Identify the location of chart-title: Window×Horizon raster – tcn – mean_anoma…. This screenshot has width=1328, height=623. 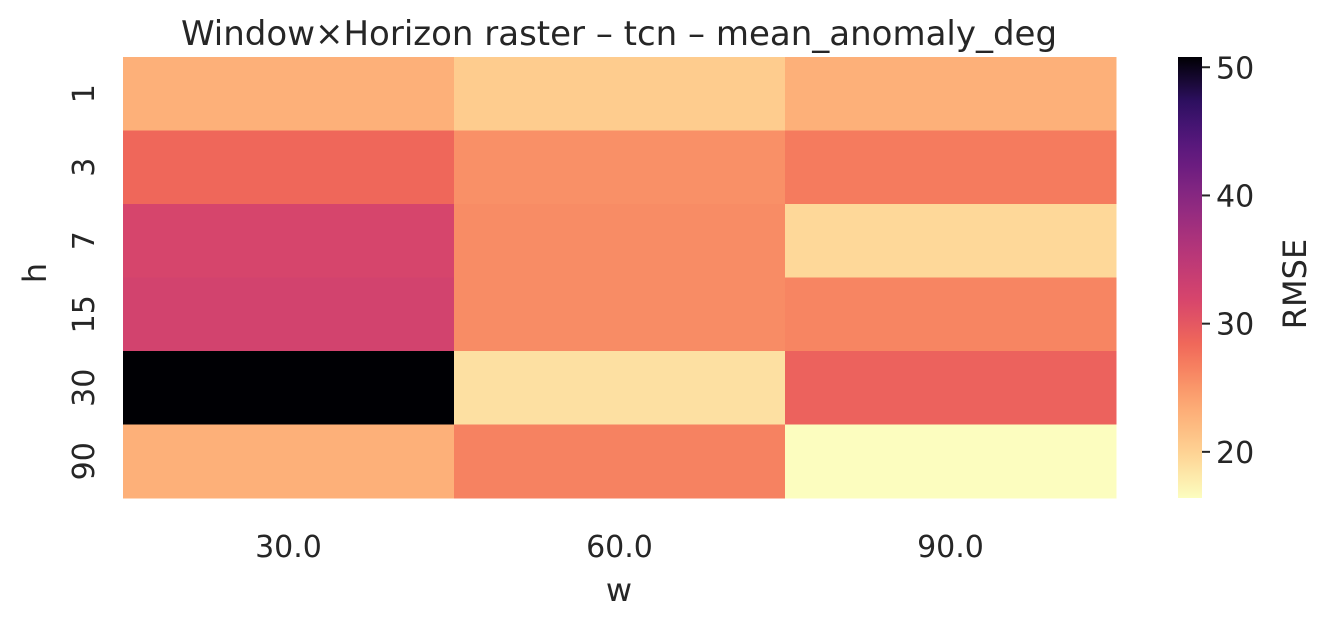
(619, 34).